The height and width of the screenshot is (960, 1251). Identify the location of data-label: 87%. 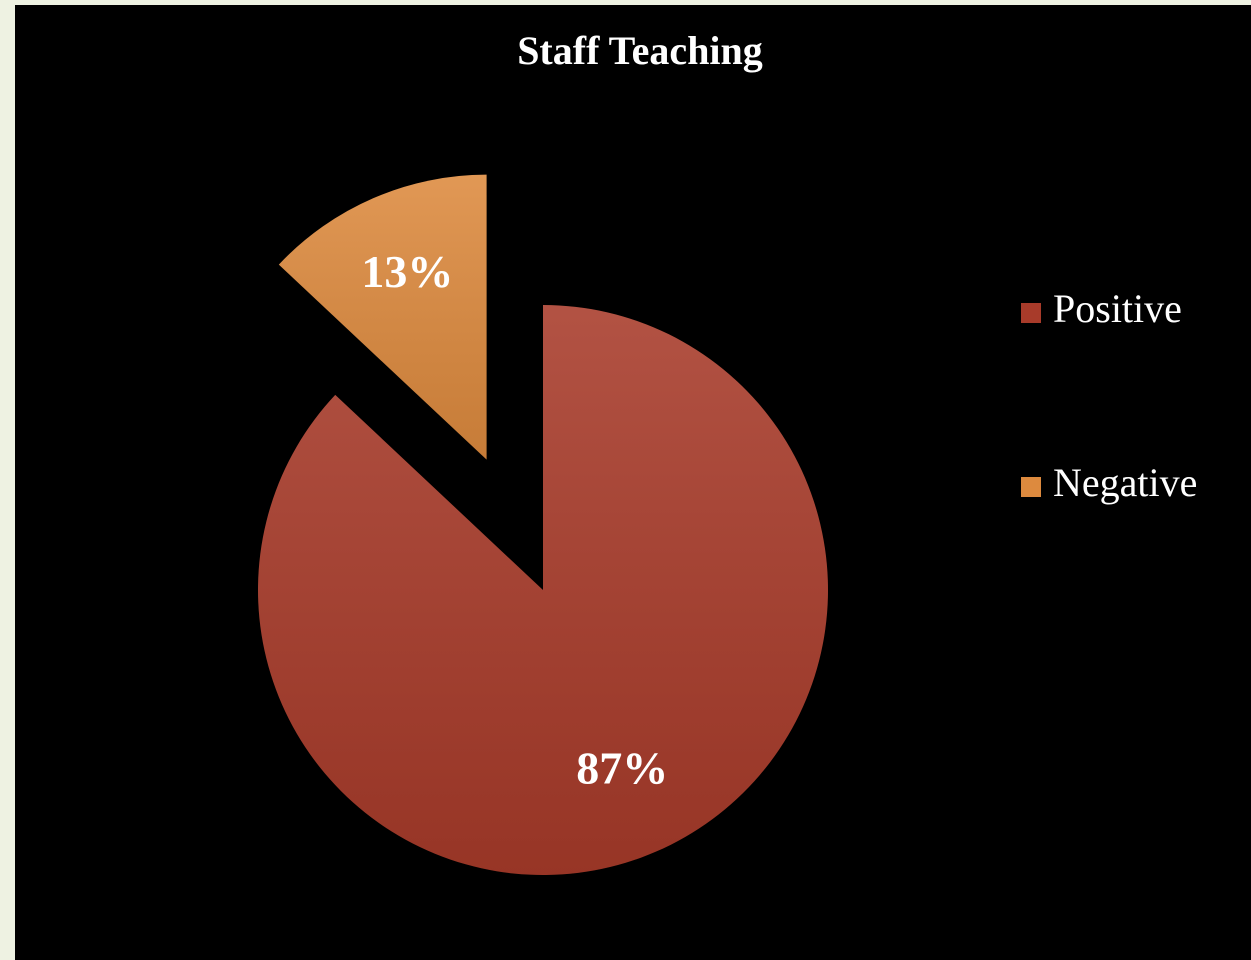
(622, 768).